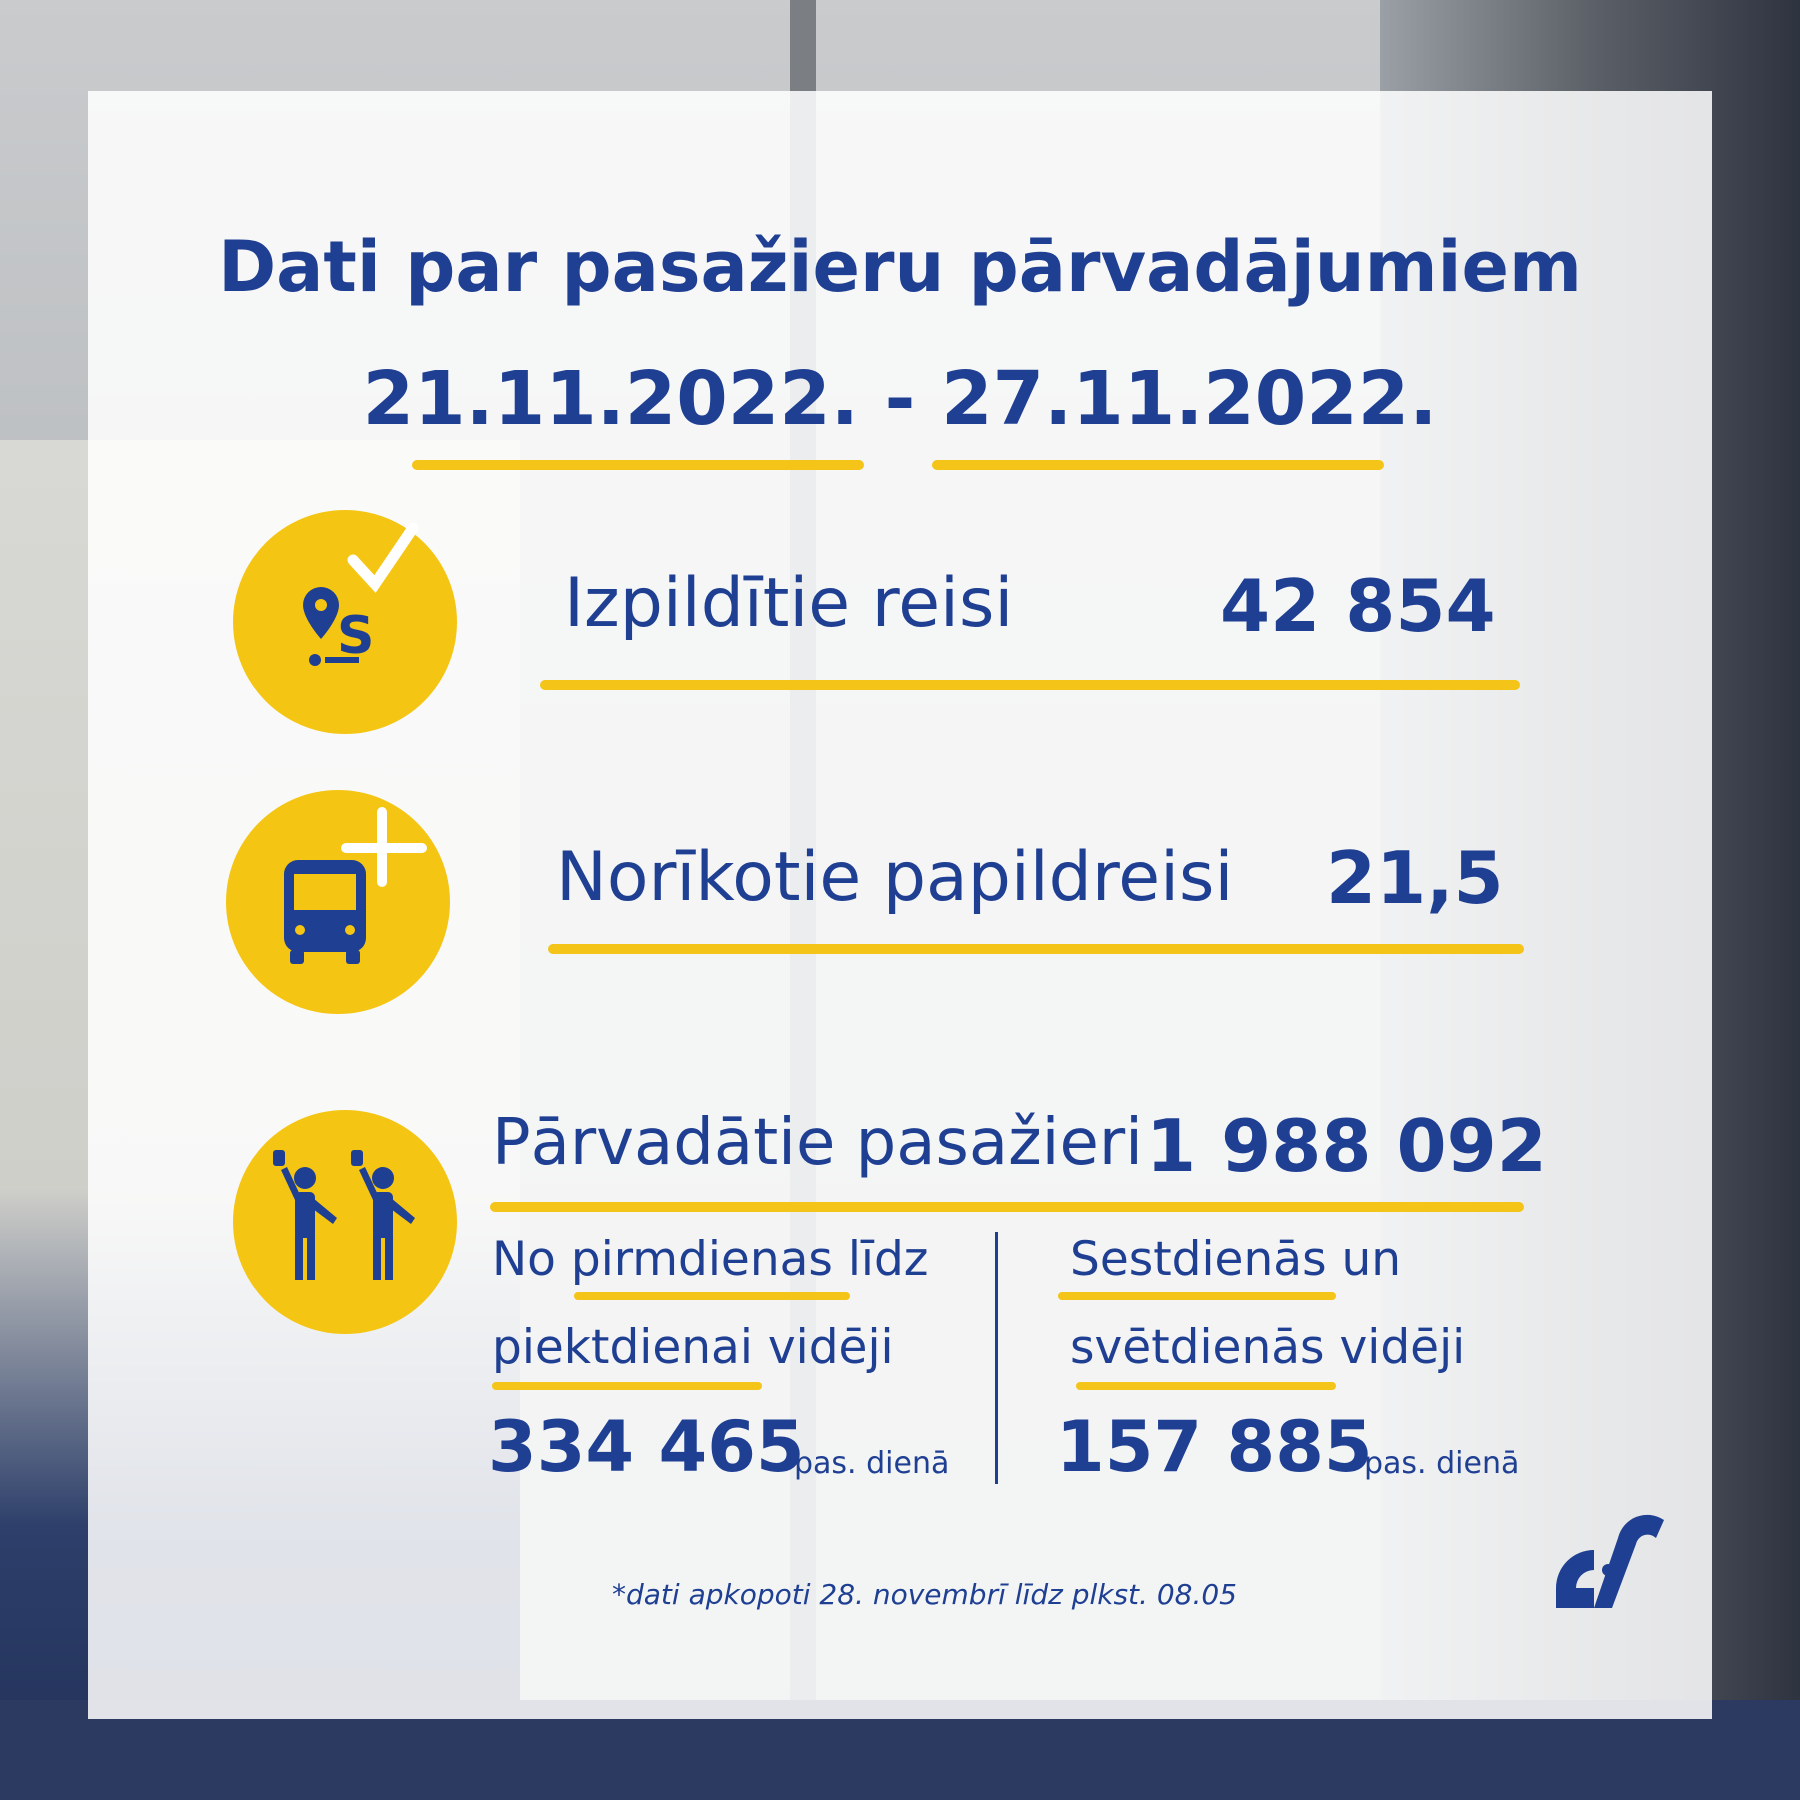  What do you see at coordinates (1007, 1207) in the screenshot?
I see `passengers-underline` at bounding box center [1007, 1207].